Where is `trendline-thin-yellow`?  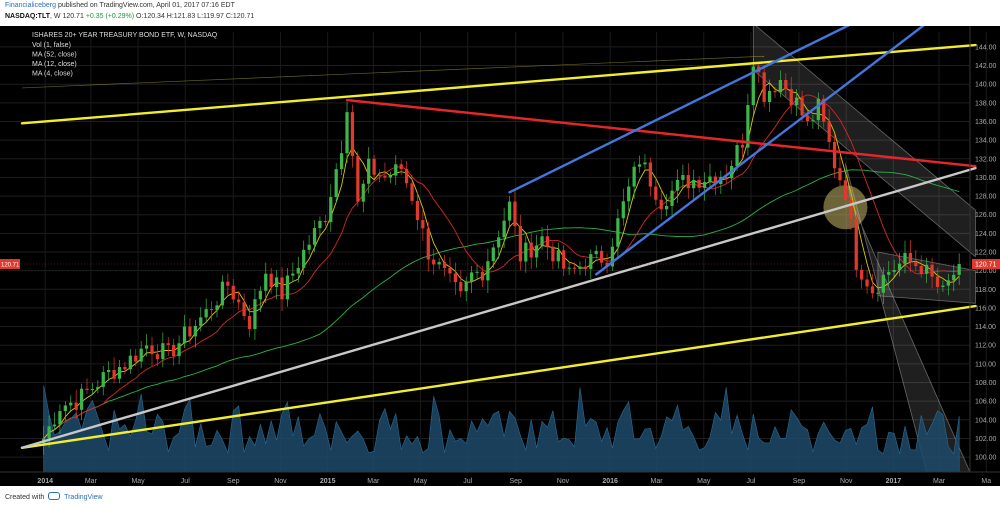
trendline-thin-yellow is located at coordinates (393, 72).